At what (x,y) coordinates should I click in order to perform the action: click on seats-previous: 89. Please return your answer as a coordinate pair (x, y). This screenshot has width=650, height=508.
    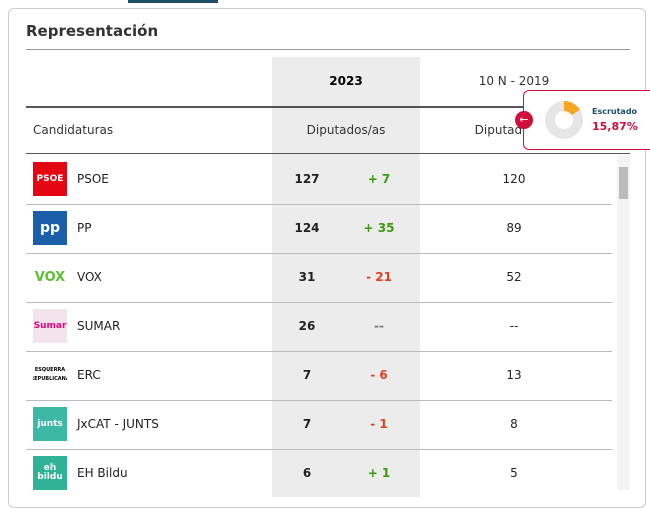
    Looking at the image, I should click on (514, 228).